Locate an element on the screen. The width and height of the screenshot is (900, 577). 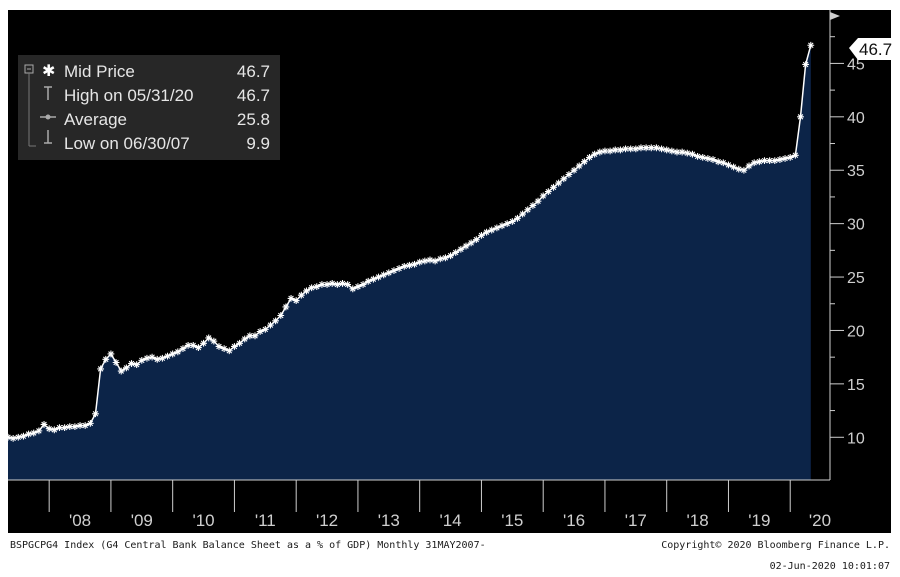
y-axis: 10 15 20 25 30 35 40 45 is located at coordinates (847, 245).